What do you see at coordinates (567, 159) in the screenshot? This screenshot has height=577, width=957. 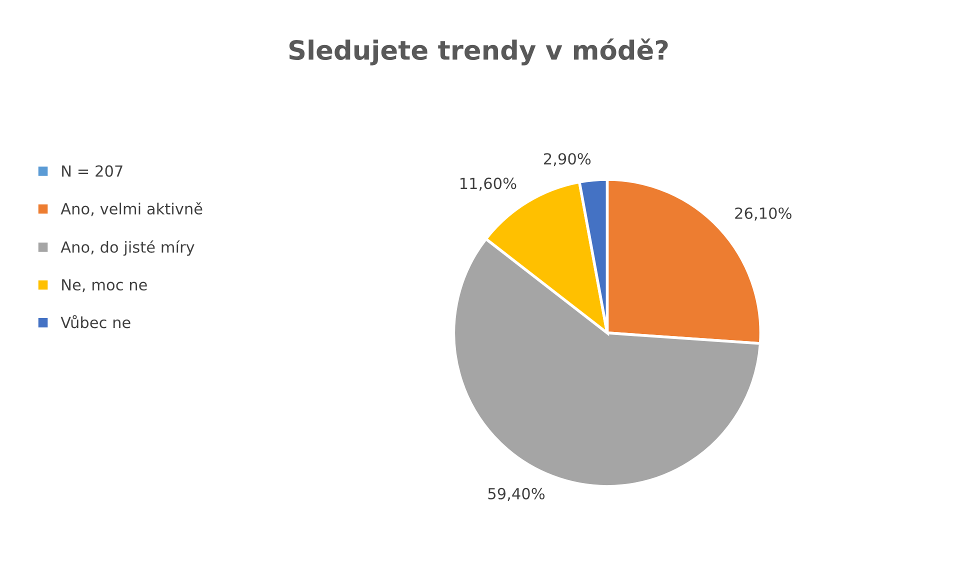 I see `data-label: 2,90%` at bounding box center [567, 159].